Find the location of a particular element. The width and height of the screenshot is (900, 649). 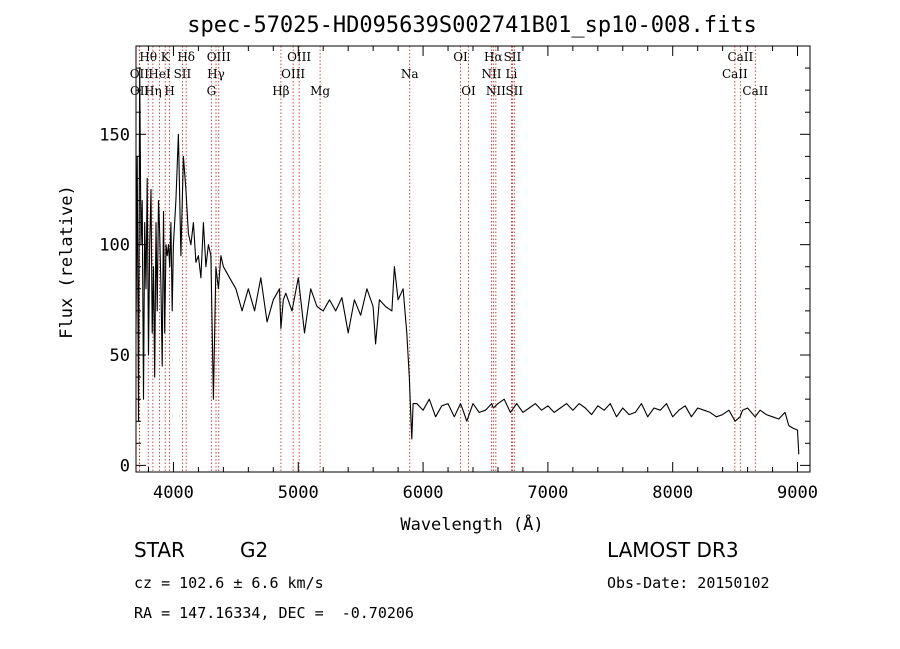

line-label-25: CaII is located at coordinates (740, 57).